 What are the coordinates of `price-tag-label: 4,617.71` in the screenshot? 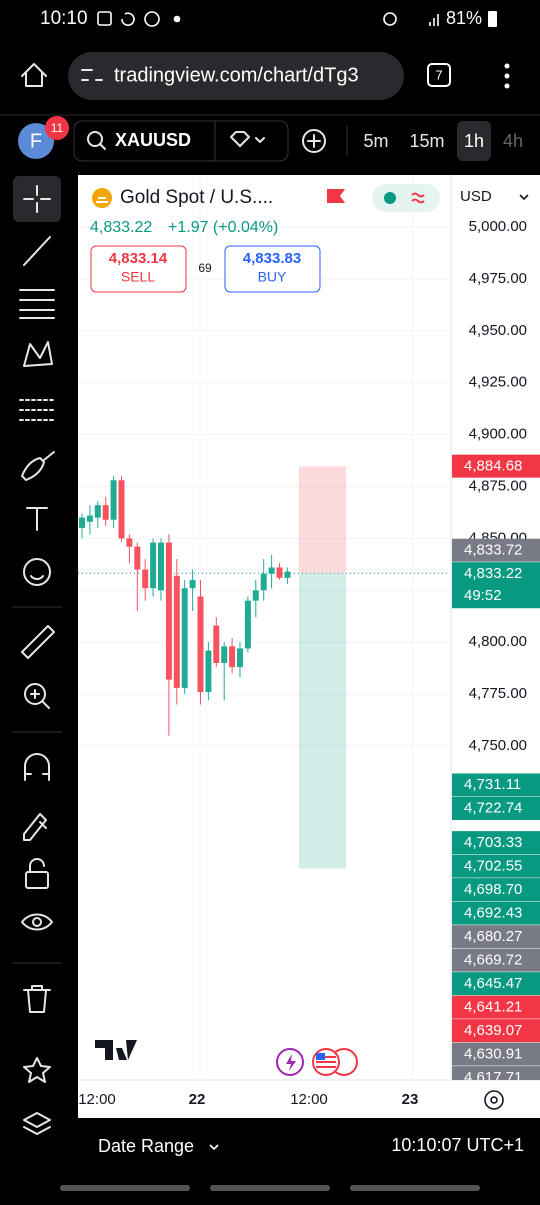 It's located at (493, 1077).